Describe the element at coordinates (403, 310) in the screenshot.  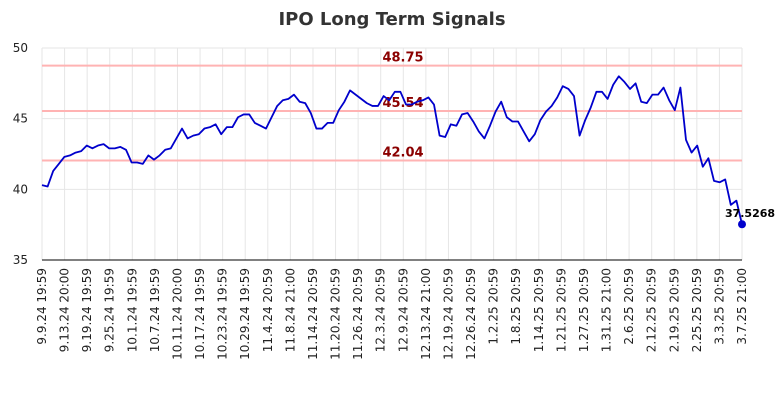
I see `x-tick-label: 12.9.24 20:59` at that location.